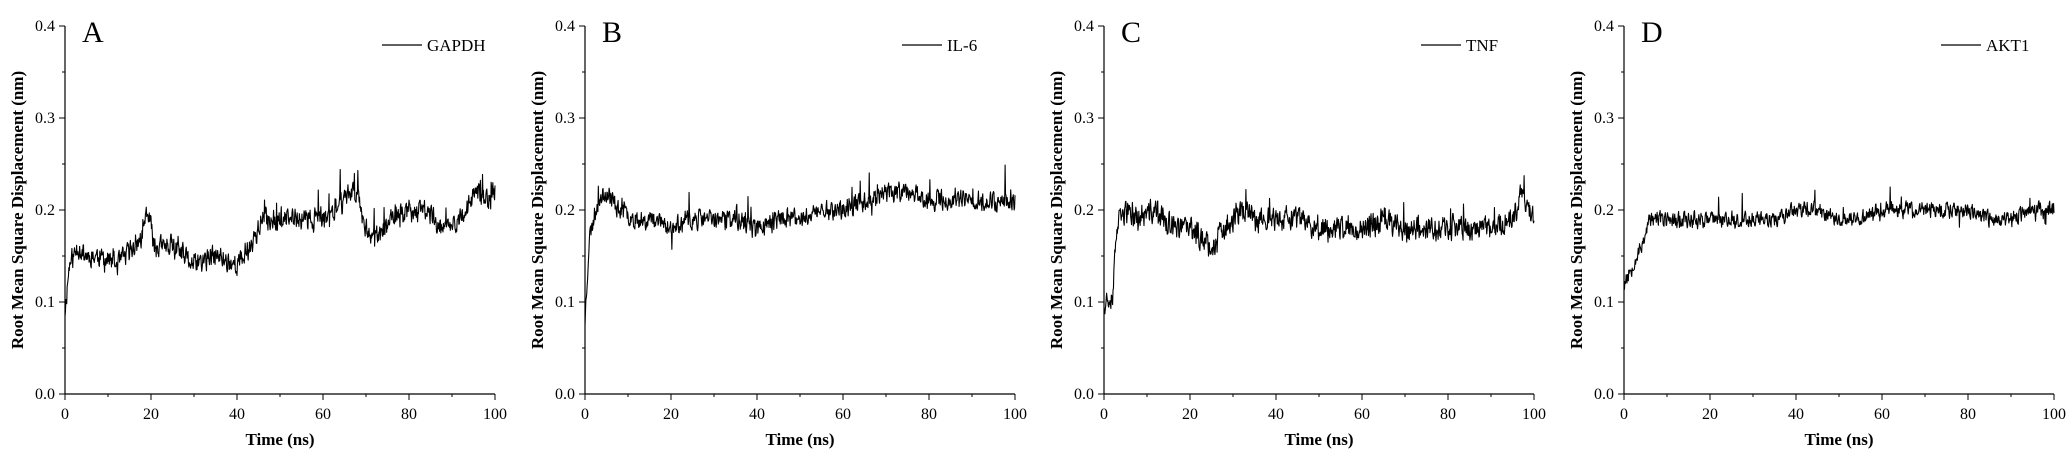 Image resolution: width=2072 pixels, height=464 pixels. Describe the element at coordinates (1839, 238) in the screenshot. I see `series-line-akt1` at that location.